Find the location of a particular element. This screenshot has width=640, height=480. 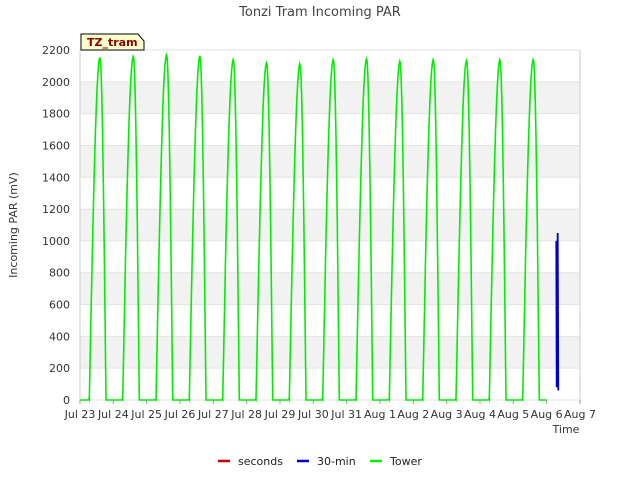

legend-label-tower: Tower is located at coordinates (405, 461).